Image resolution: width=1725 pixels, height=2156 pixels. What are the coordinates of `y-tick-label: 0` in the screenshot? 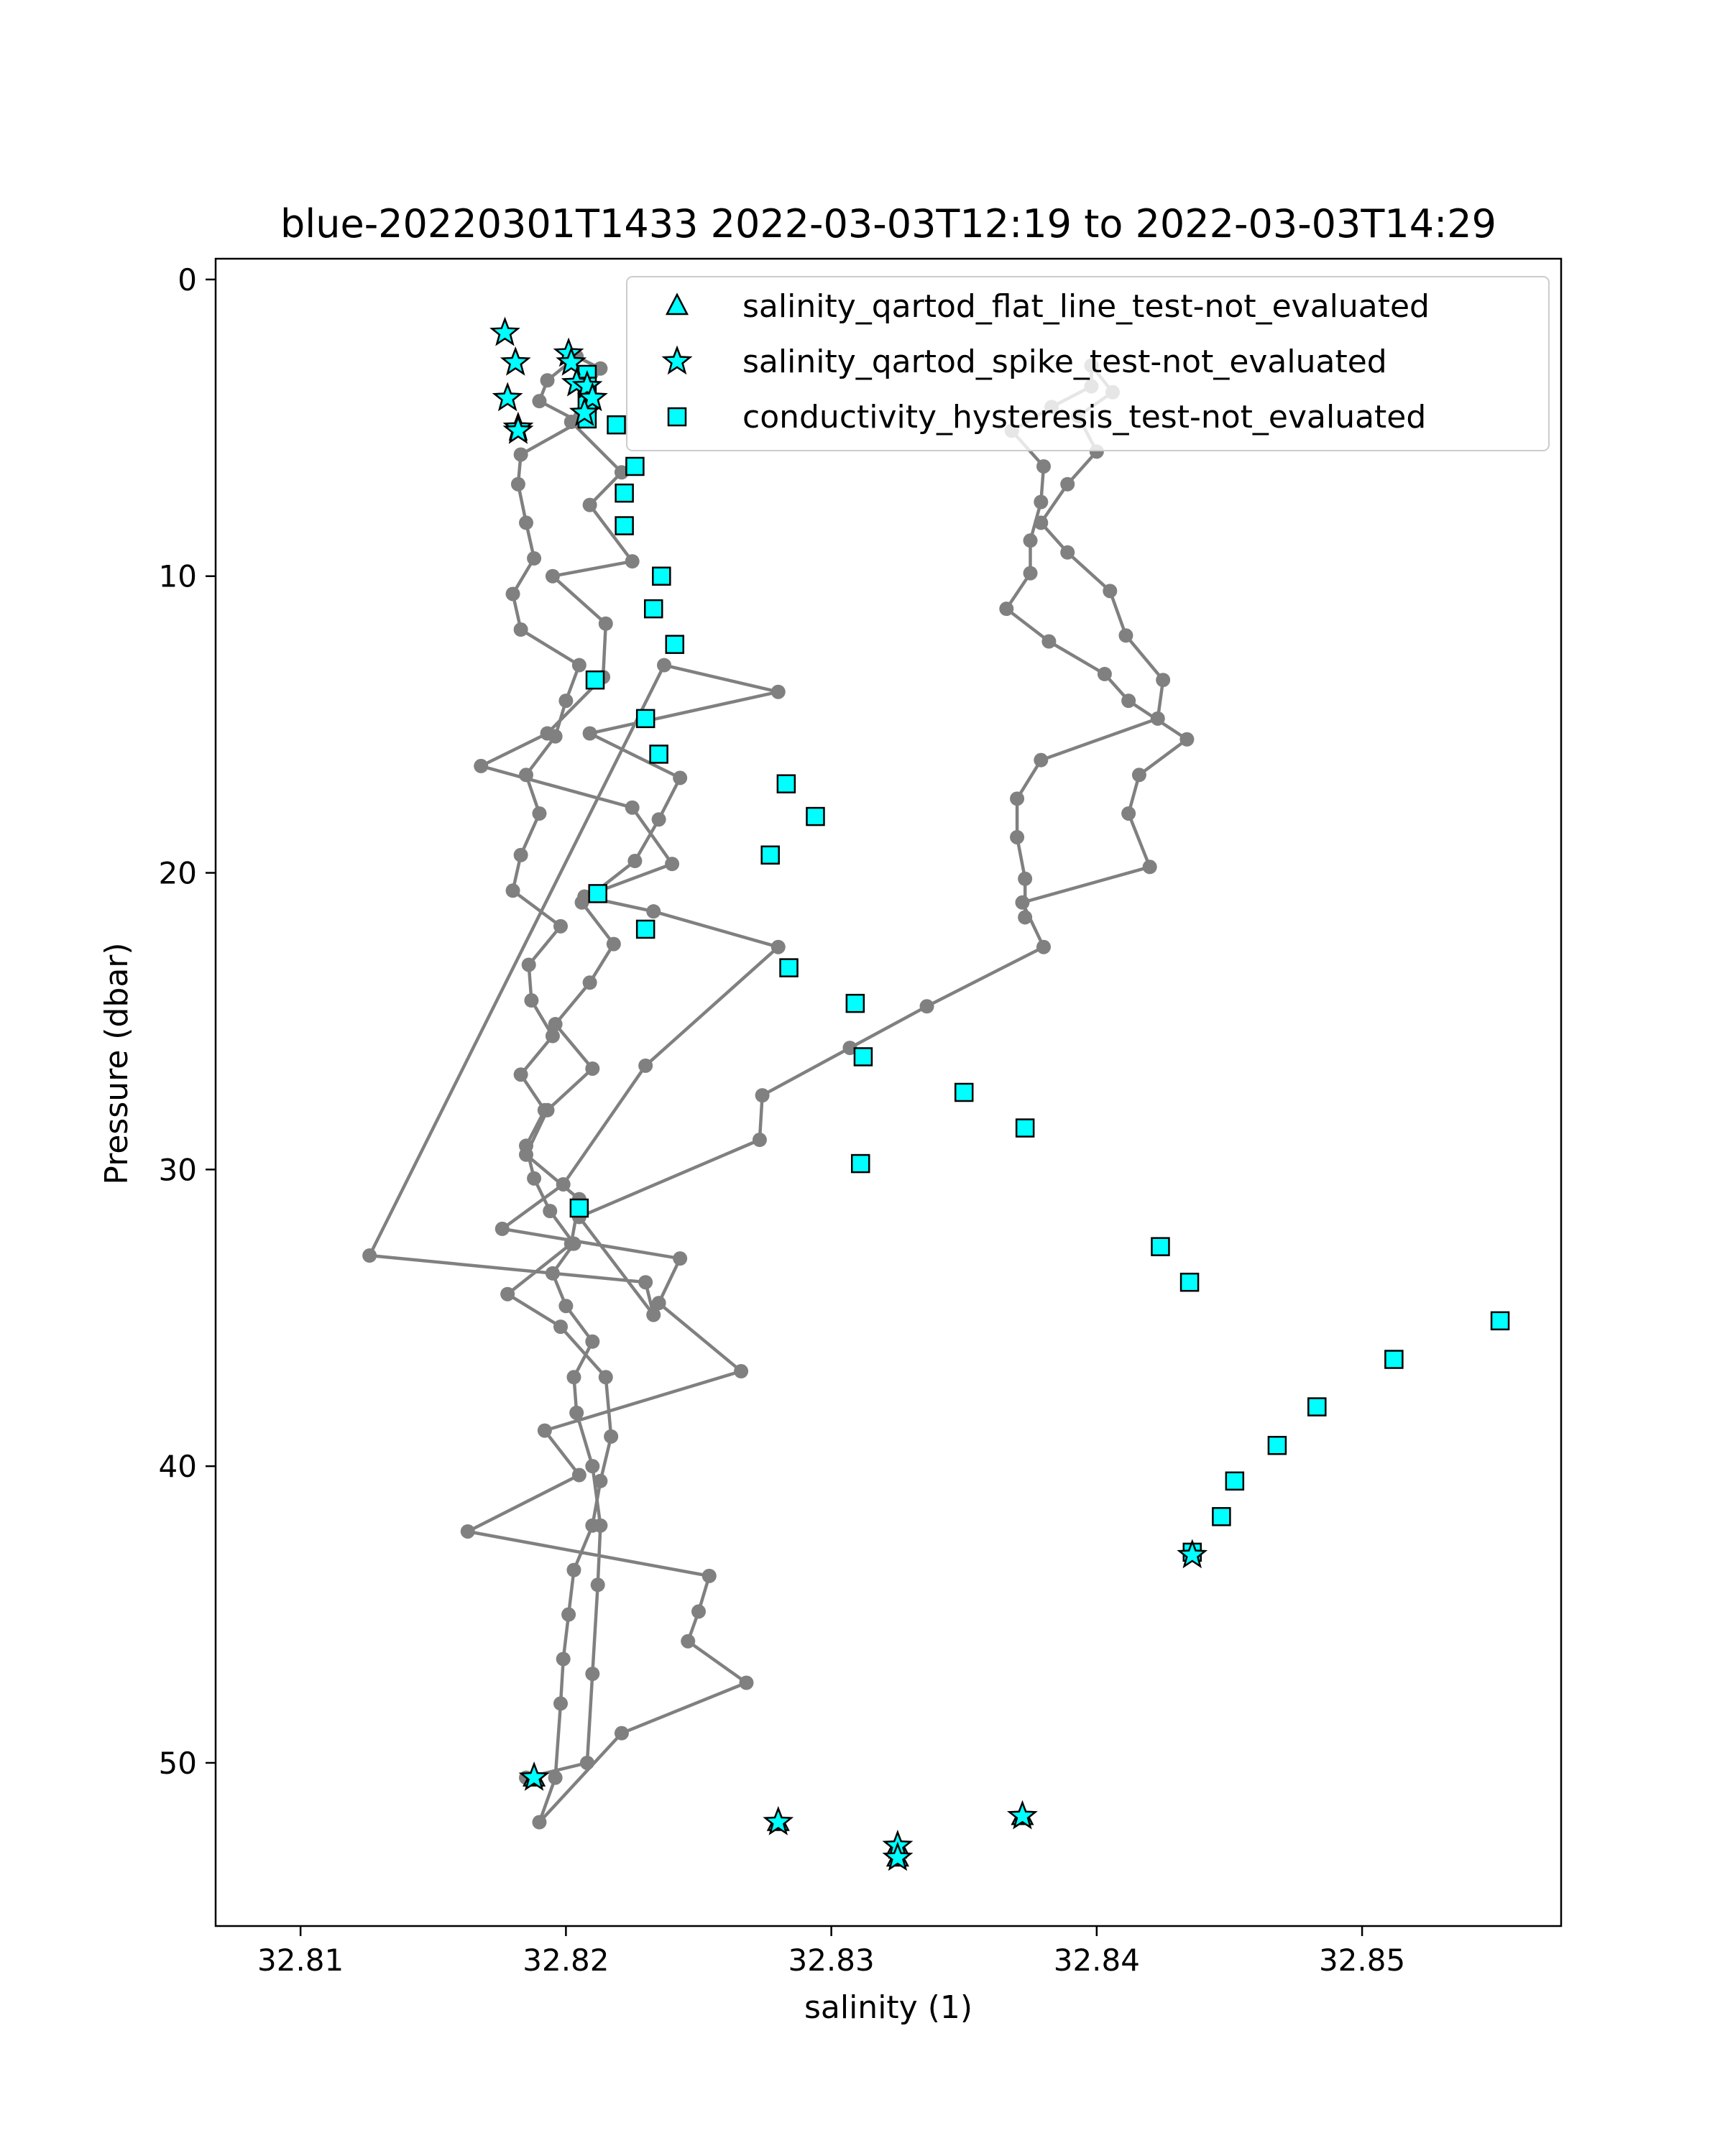 It's located at (187, 280).